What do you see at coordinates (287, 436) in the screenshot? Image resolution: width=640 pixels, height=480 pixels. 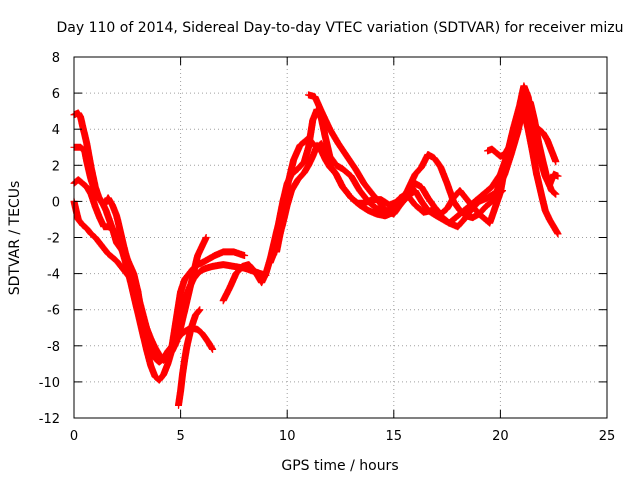 I see `x-tick-label: 10` at bounding box center [287, 436].